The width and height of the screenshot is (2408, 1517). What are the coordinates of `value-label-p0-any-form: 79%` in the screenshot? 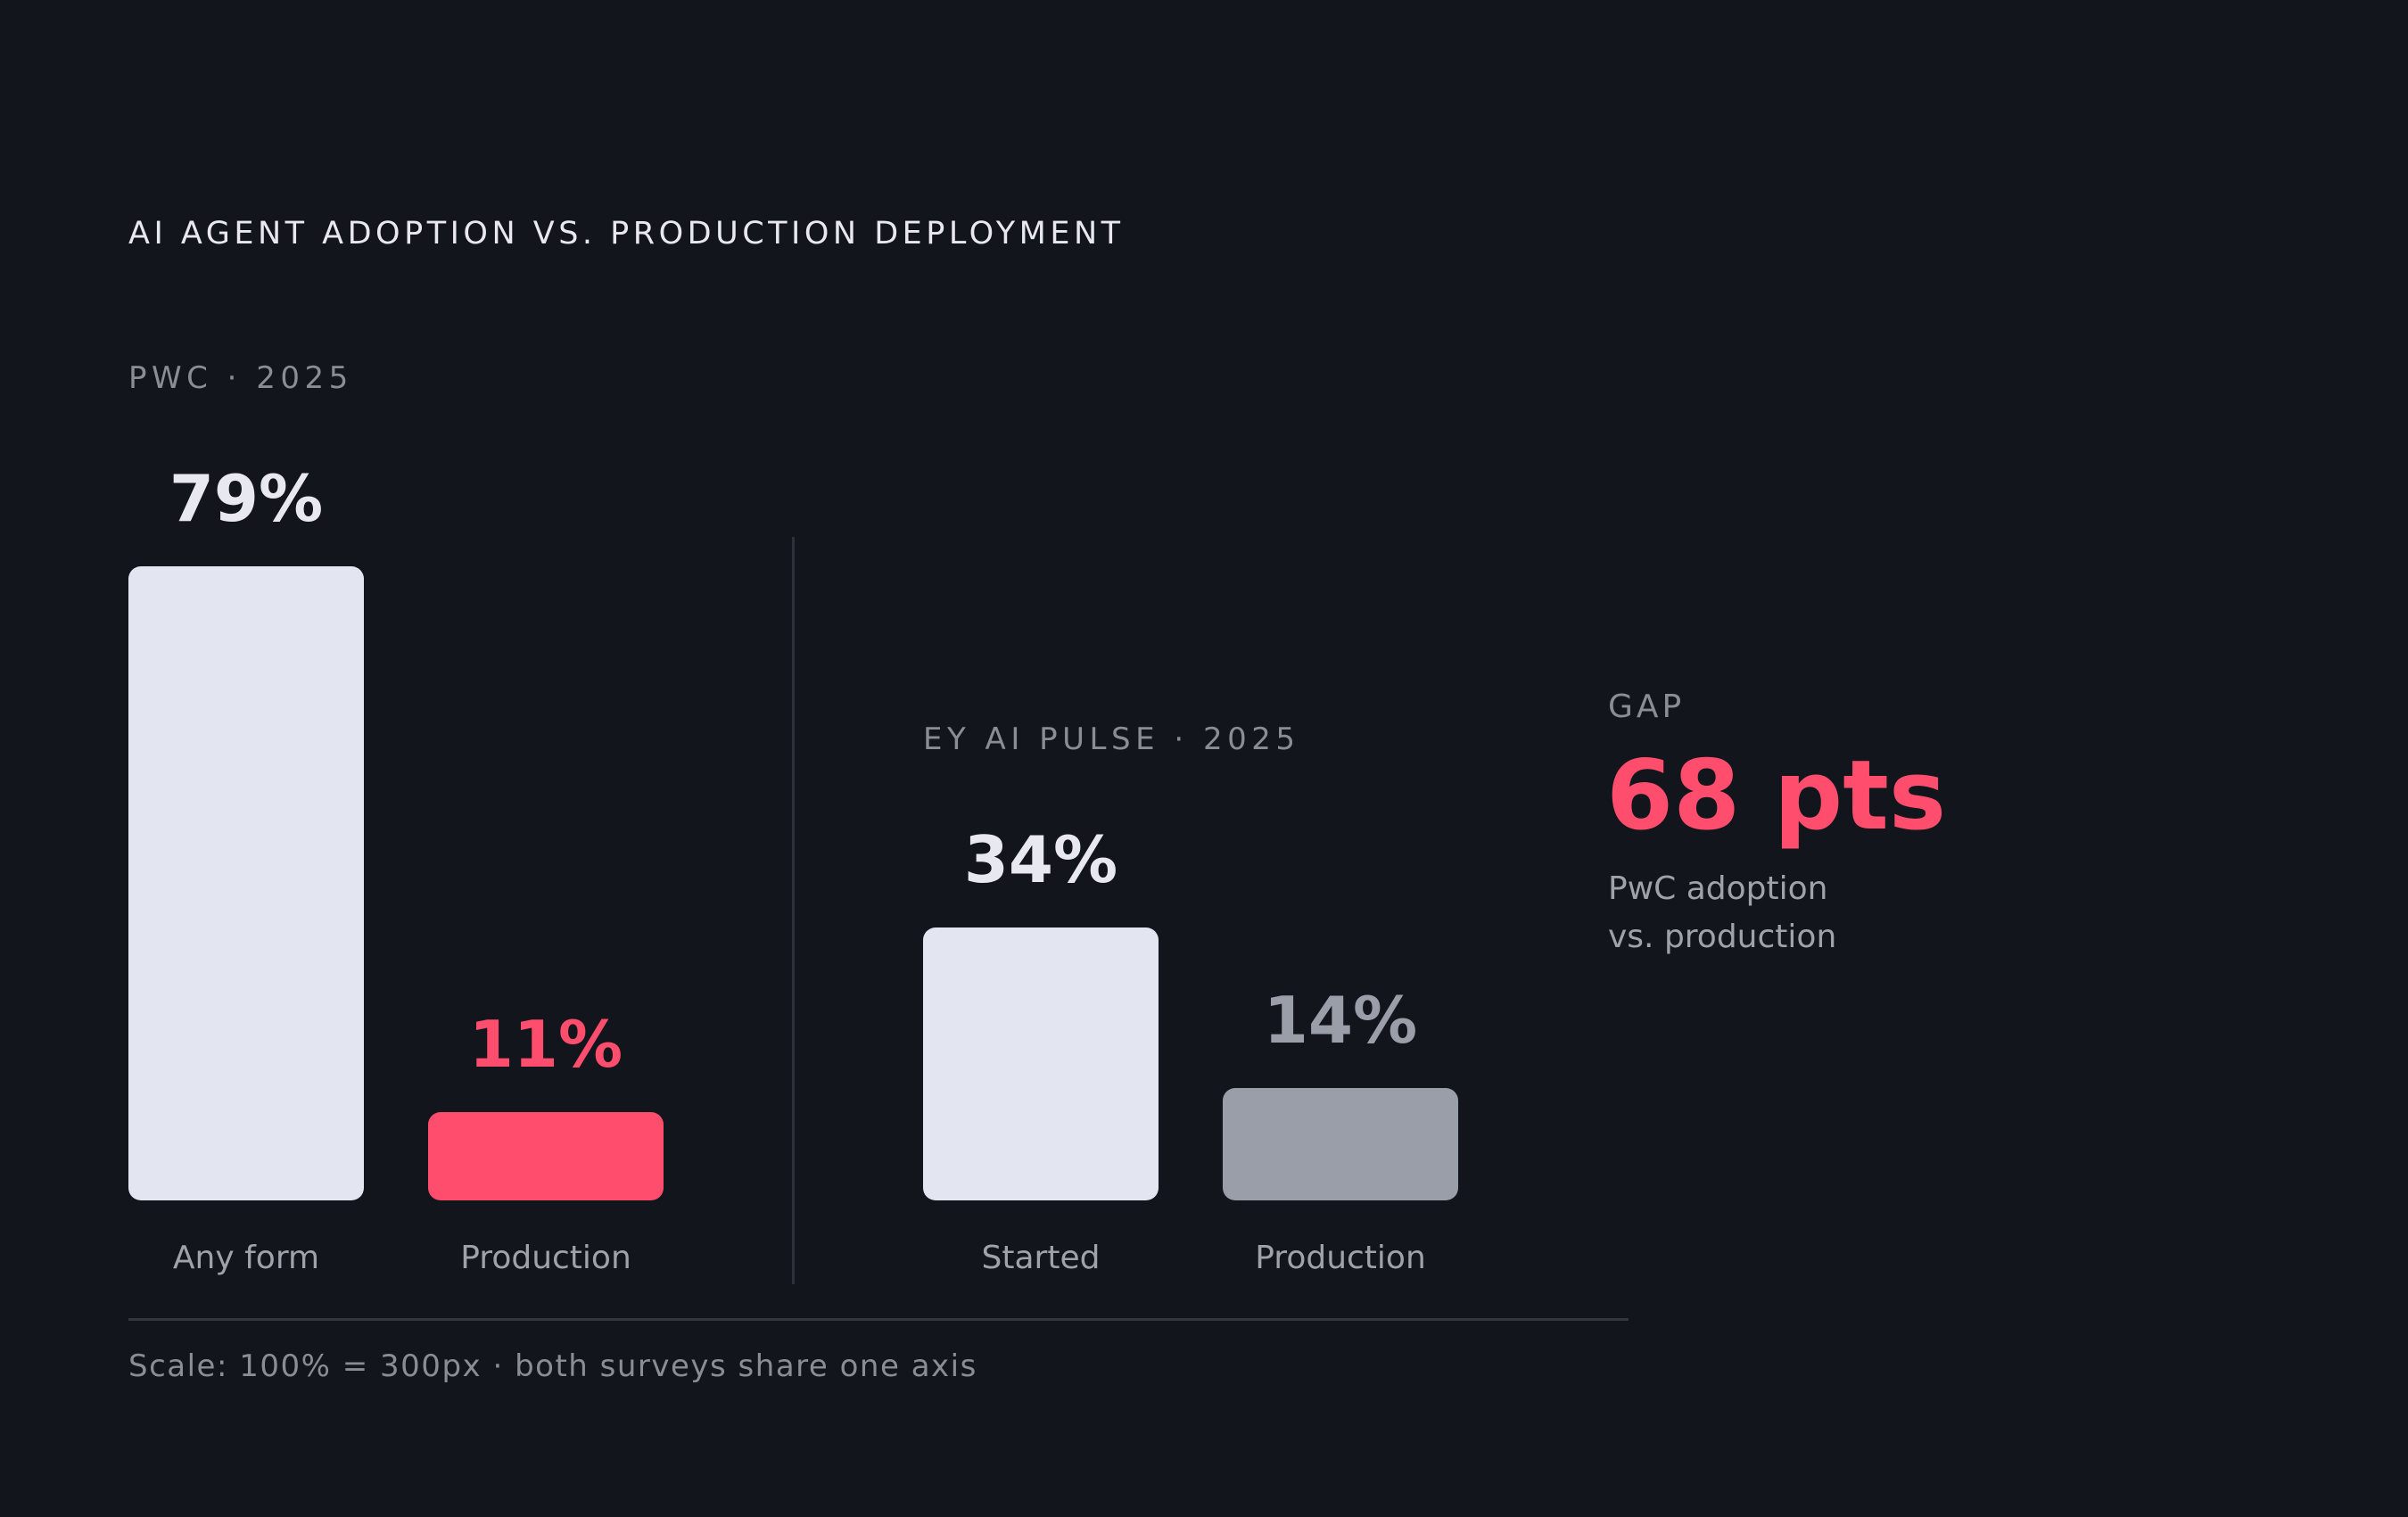 It's located at (246, 499).